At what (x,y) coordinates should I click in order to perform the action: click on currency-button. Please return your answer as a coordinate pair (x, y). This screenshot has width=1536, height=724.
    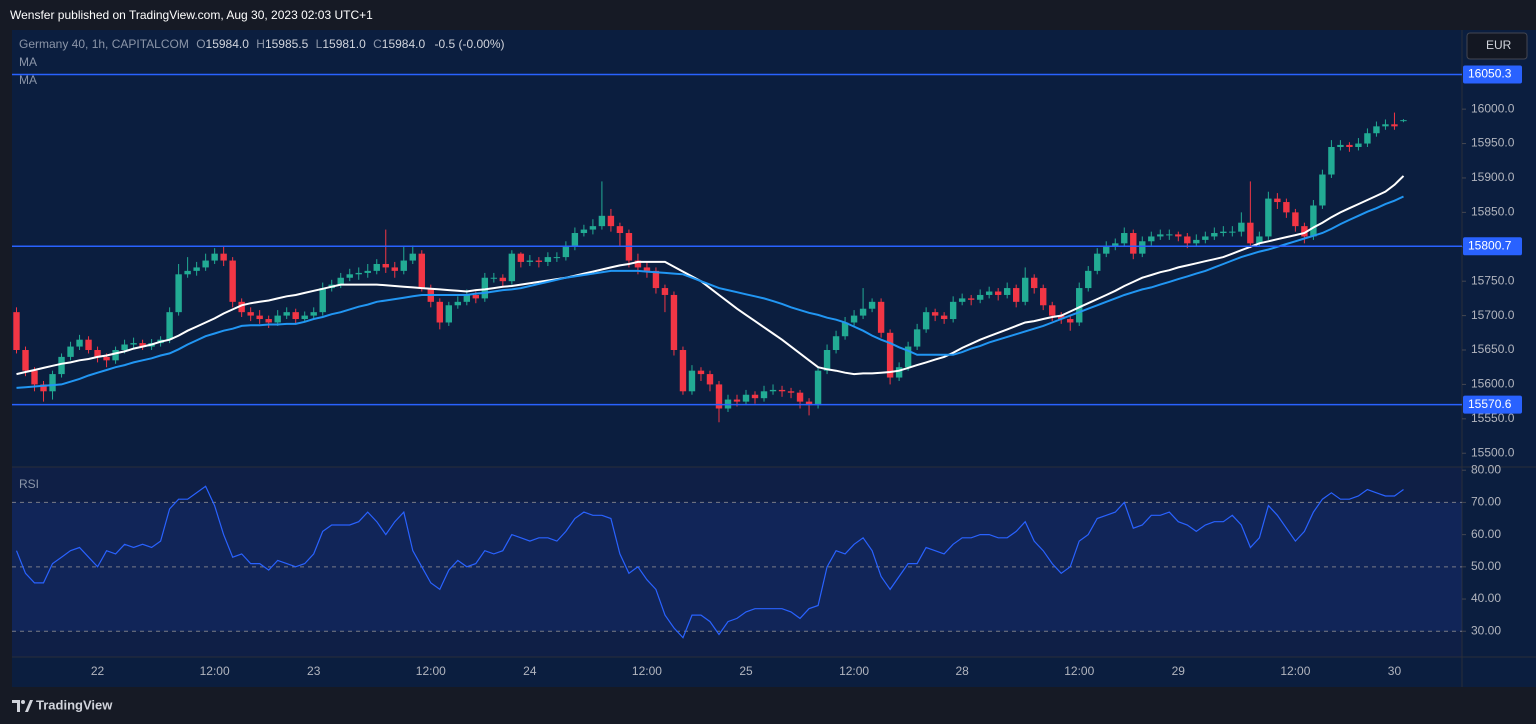
    Looking at the image, I should click on (1497, 46).